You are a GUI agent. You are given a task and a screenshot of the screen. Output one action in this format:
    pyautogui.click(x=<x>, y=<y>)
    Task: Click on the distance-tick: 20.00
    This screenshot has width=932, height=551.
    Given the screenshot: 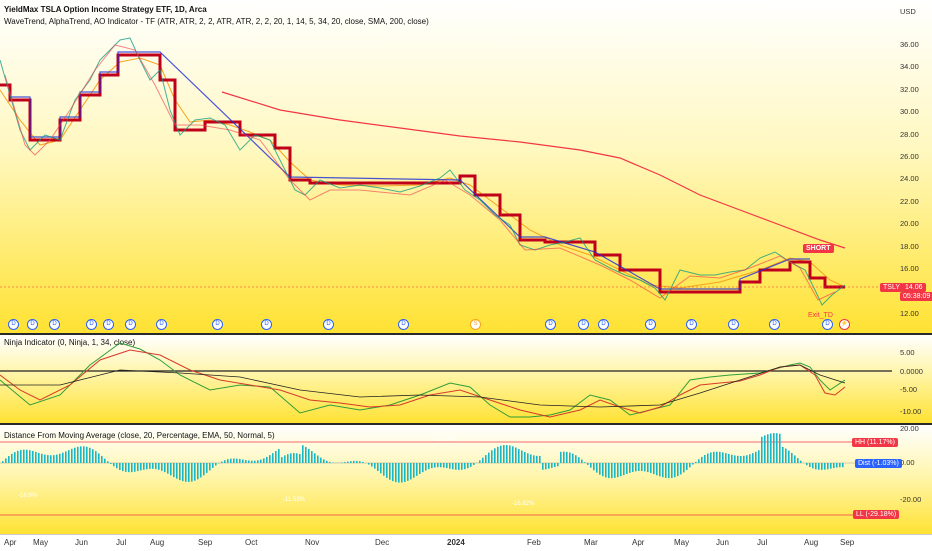 What is the action you would take?
    pyautogui.click(x=909, y=428)
    